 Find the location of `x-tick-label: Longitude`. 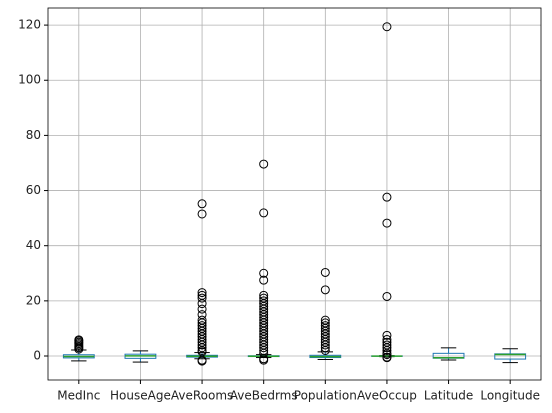

x-tick-label: Longitude is located at coordinates (510, 396).